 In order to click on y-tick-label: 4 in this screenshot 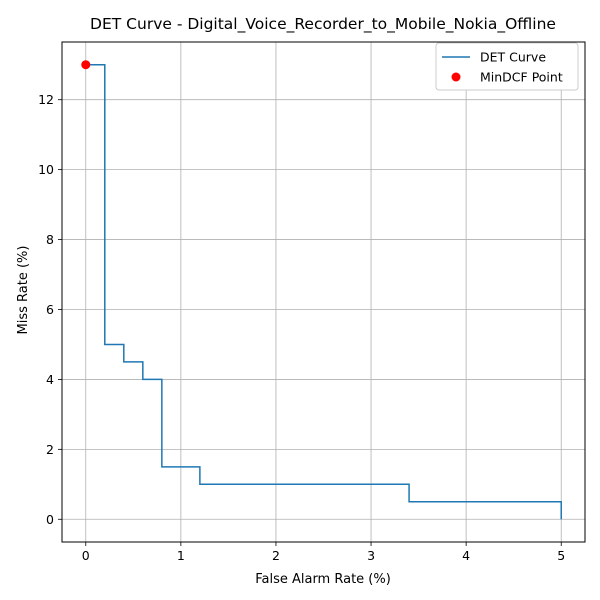, I will do `click(50, 379)`.